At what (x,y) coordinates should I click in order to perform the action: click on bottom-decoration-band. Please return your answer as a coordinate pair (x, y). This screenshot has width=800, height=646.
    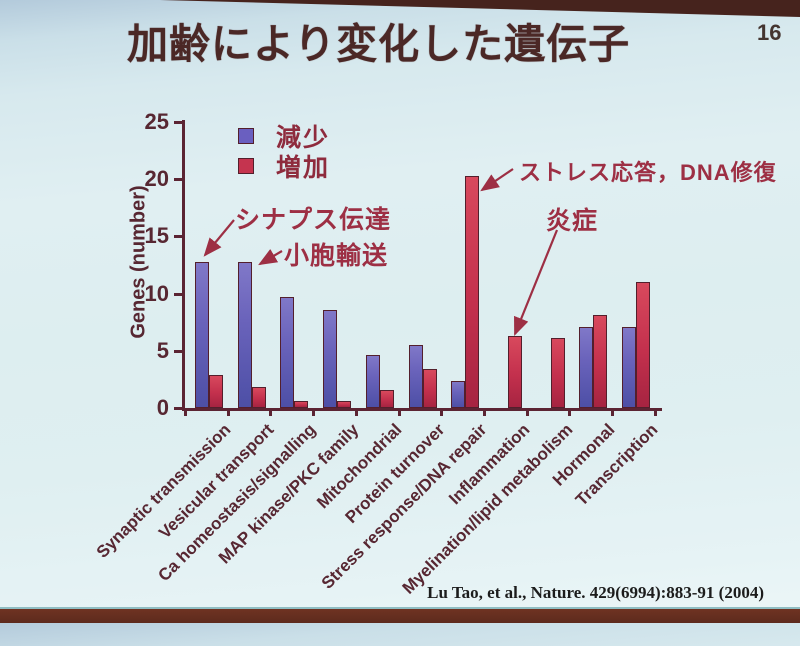
    Looking at the image, I should click on (400, 615).